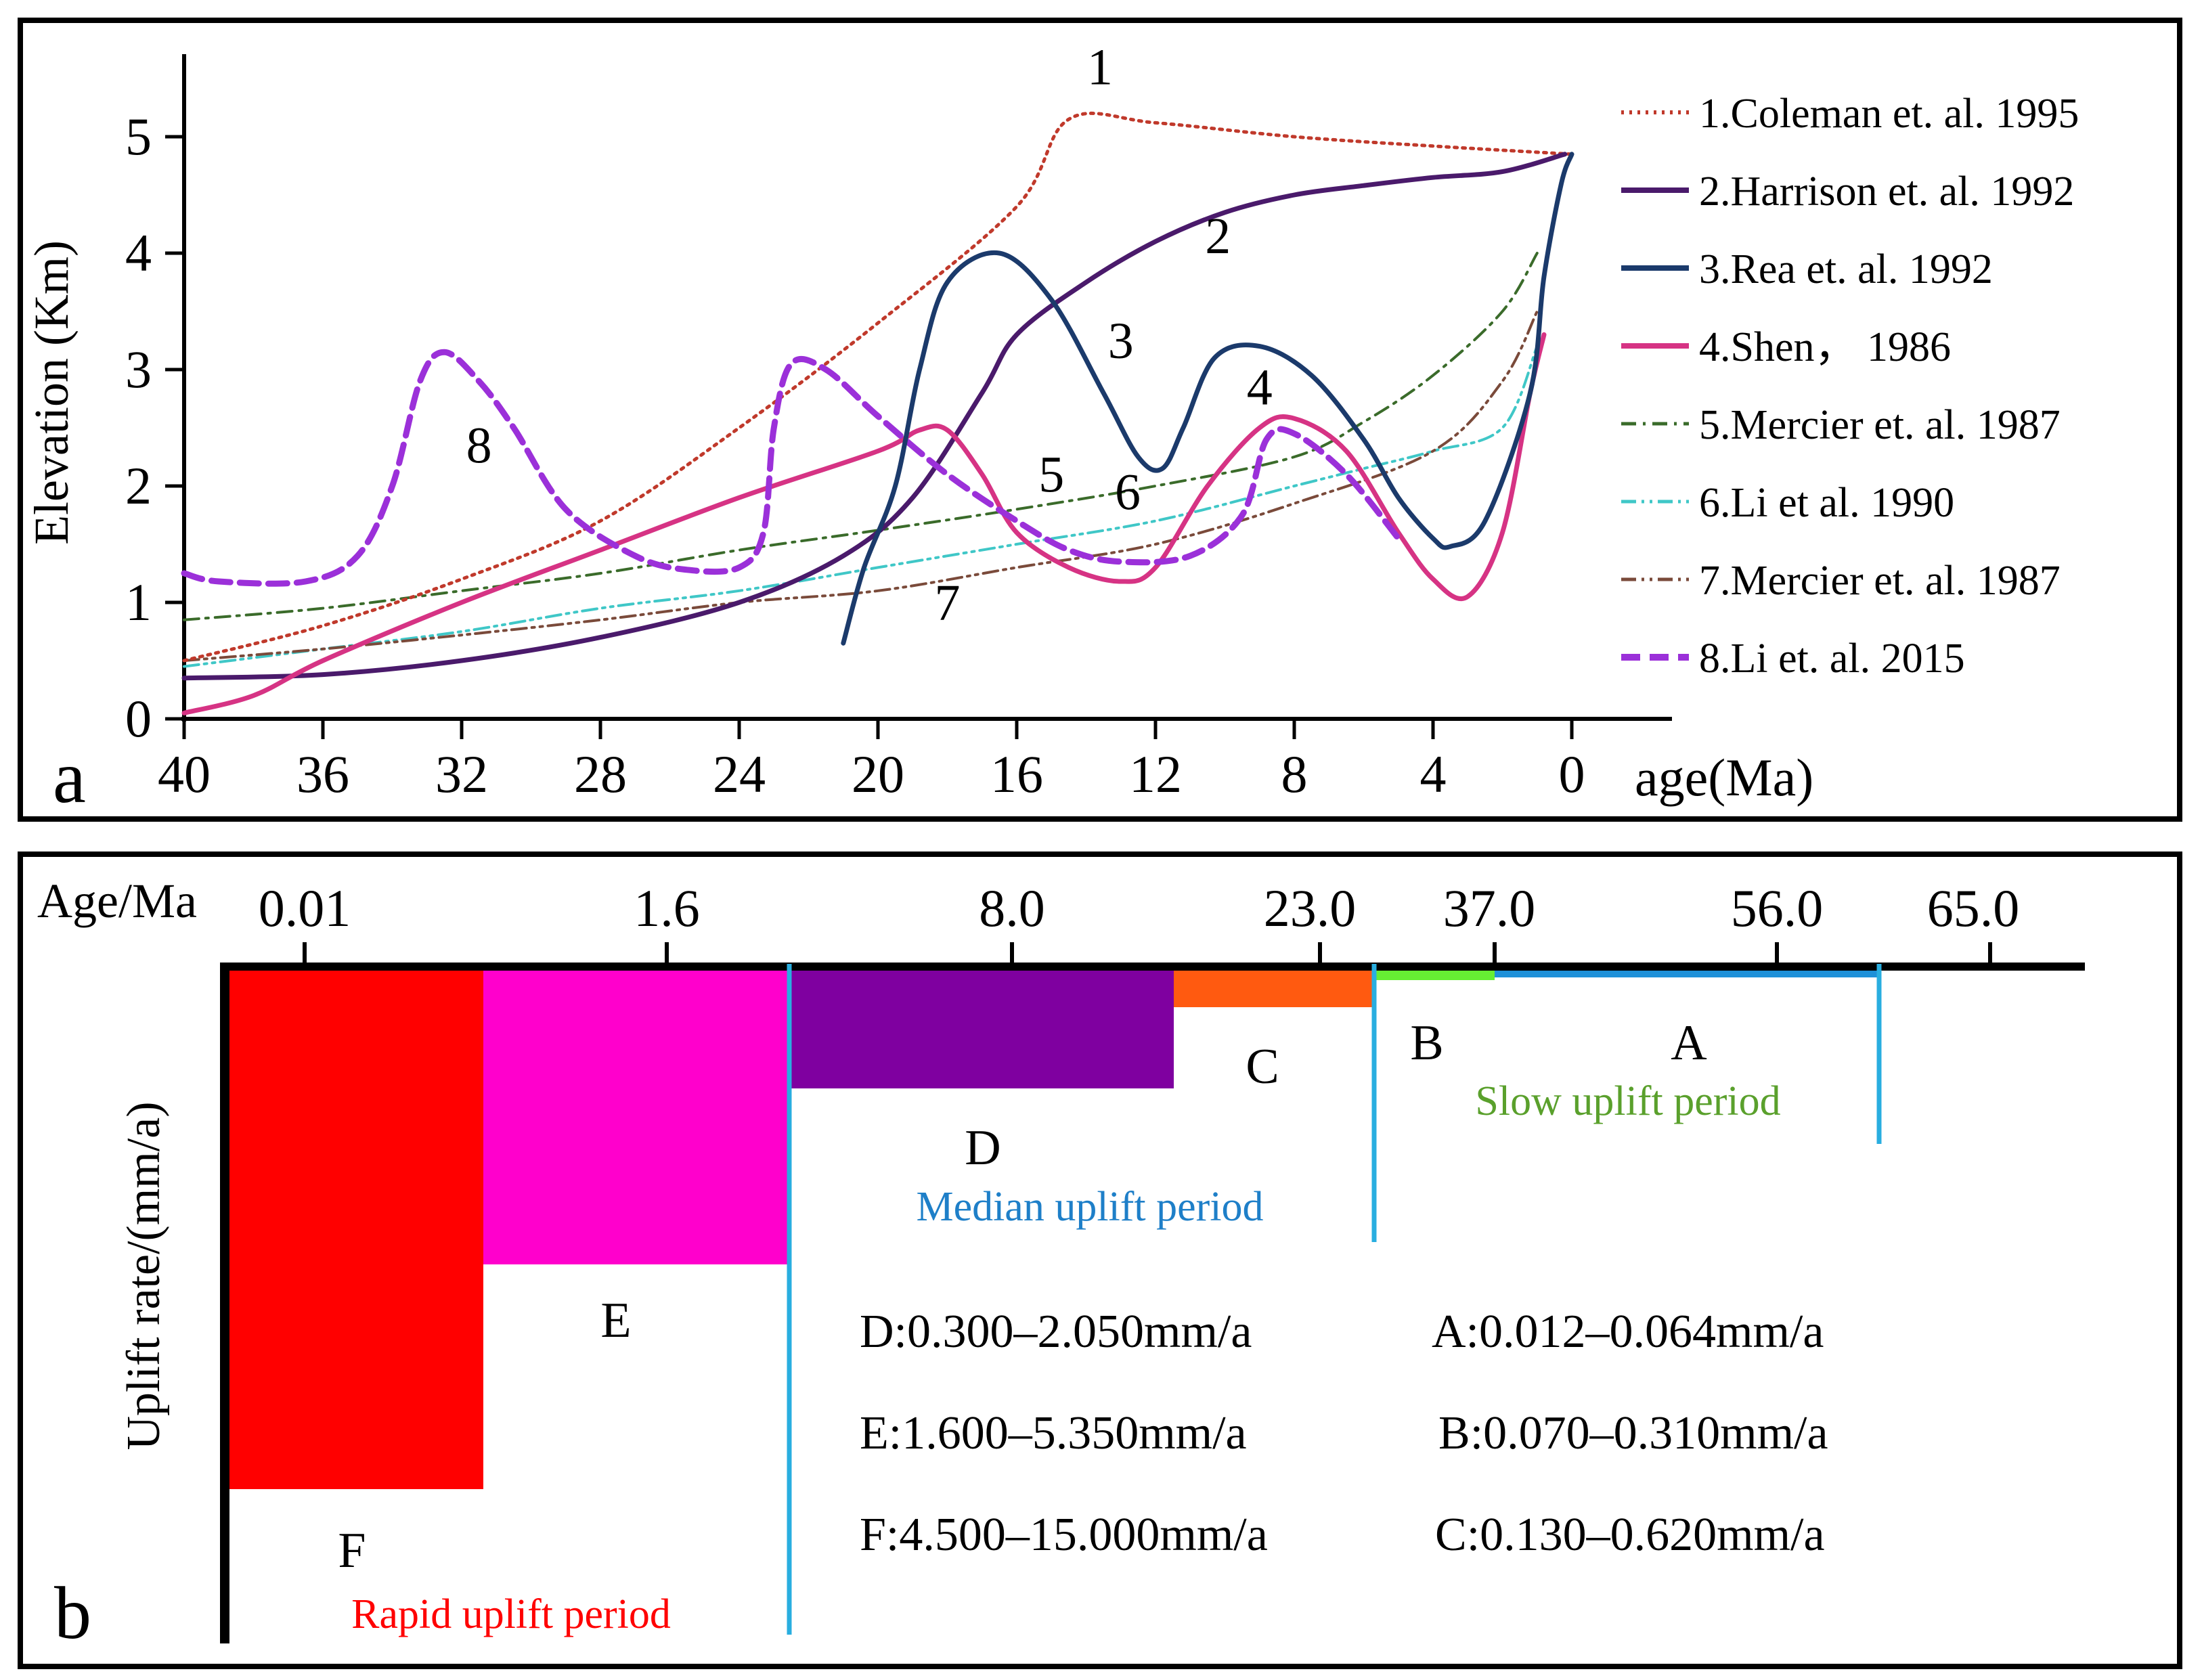 The width and height of the screenshot is (2202, 1680). I want to click on rate-D: D:0.300–2.050mm/a, so click(1056, 1332).